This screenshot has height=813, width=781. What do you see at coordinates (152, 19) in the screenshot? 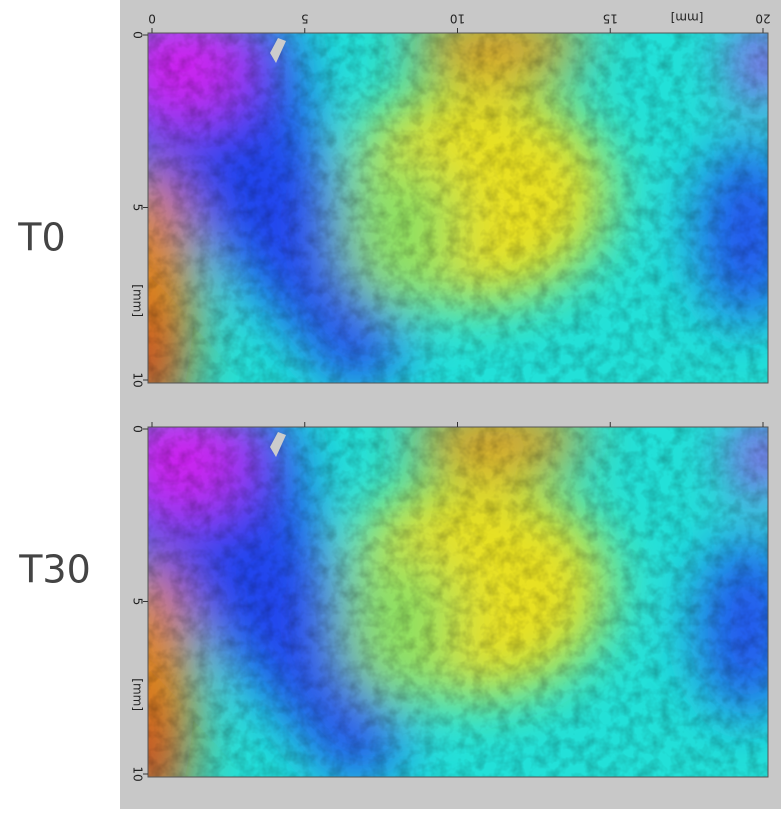
I see `x-tick-label: 0` at bounding box center [152, 19].